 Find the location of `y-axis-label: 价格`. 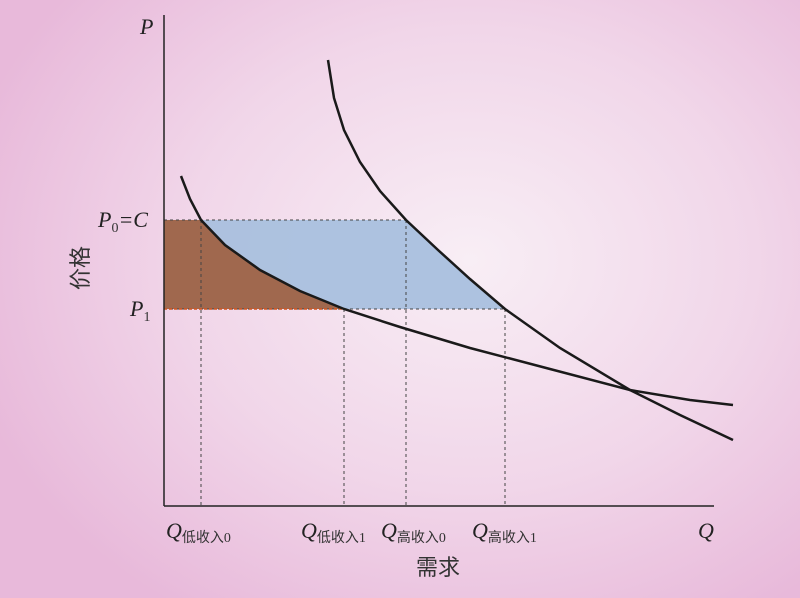

y-axis-label: 价格 is located at coordinates (80, 268).